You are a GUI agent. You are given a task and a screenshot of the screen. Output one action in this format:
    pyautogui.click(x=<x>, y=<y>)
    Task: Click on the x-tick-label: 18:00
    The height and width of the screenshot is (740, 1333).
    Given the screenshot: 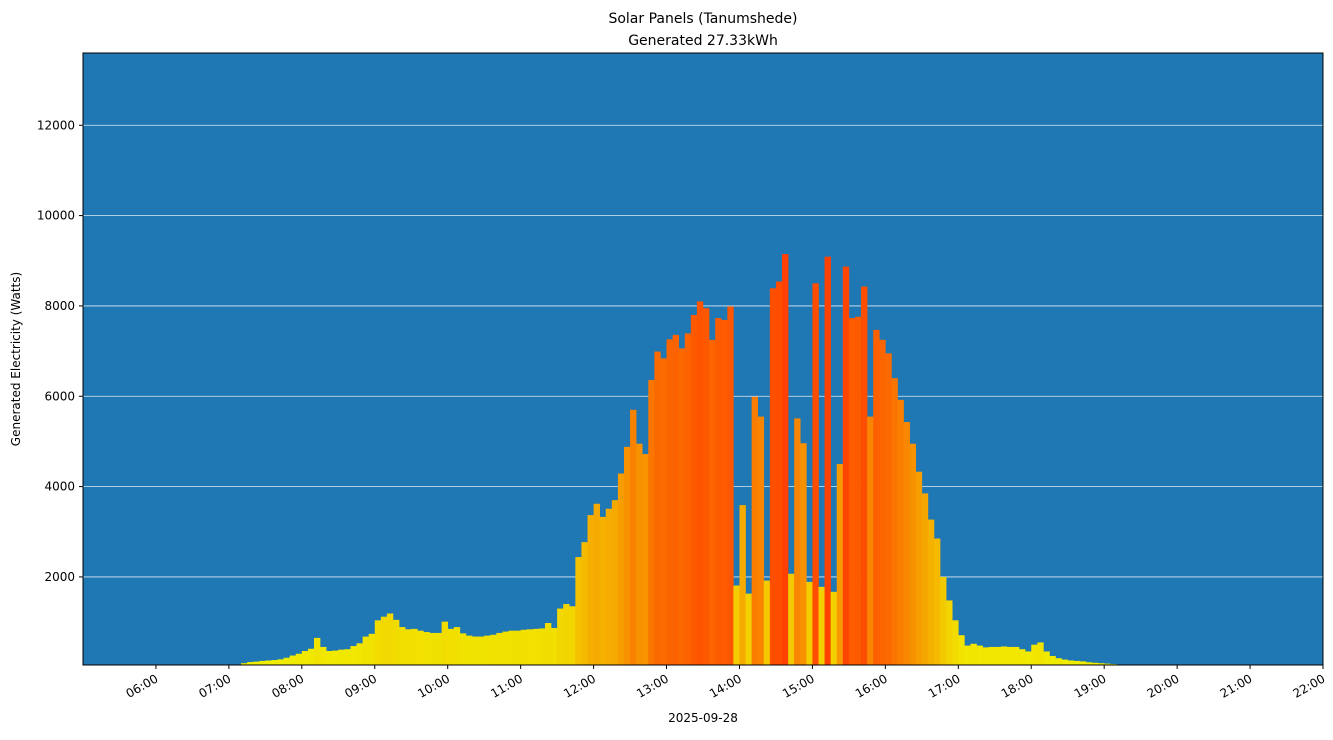 What is the action you would take?
    pyautogui.click(x=1017, y=685)
    